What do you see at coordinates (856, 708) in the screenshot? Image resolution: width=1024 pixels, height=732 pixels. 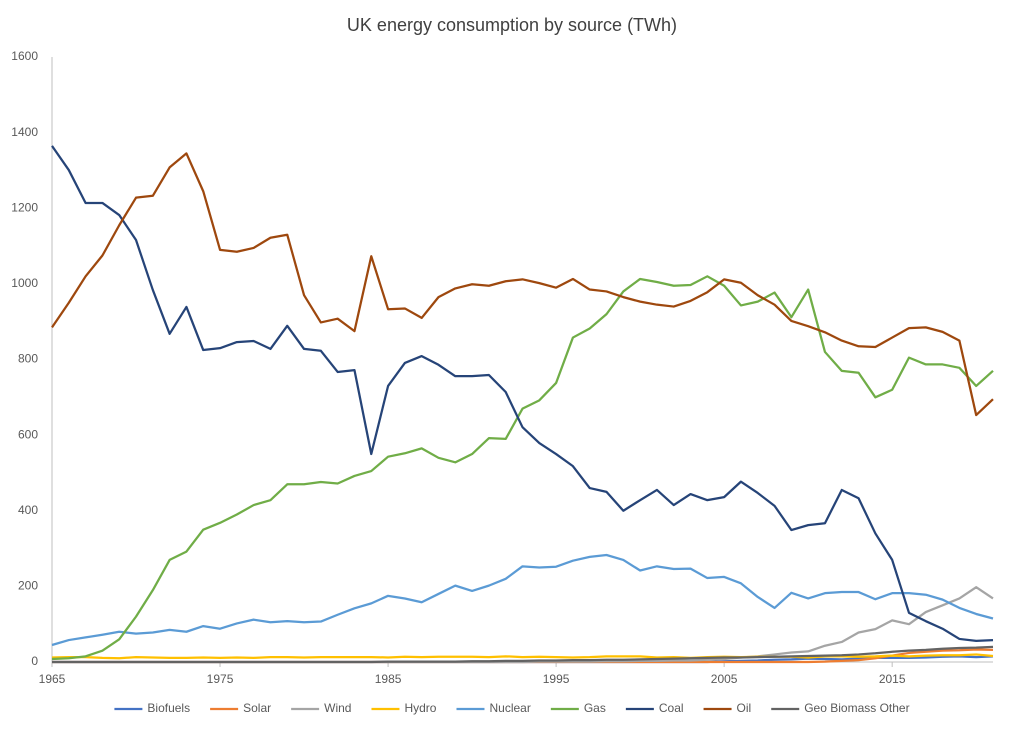 I see `legend-label: Geo Biomass Other` at bounding box center [856, 708].